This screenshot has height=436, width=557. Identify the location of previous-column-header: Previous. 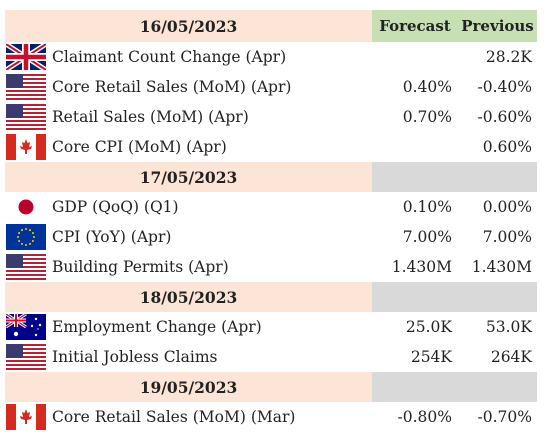
(497, 26).